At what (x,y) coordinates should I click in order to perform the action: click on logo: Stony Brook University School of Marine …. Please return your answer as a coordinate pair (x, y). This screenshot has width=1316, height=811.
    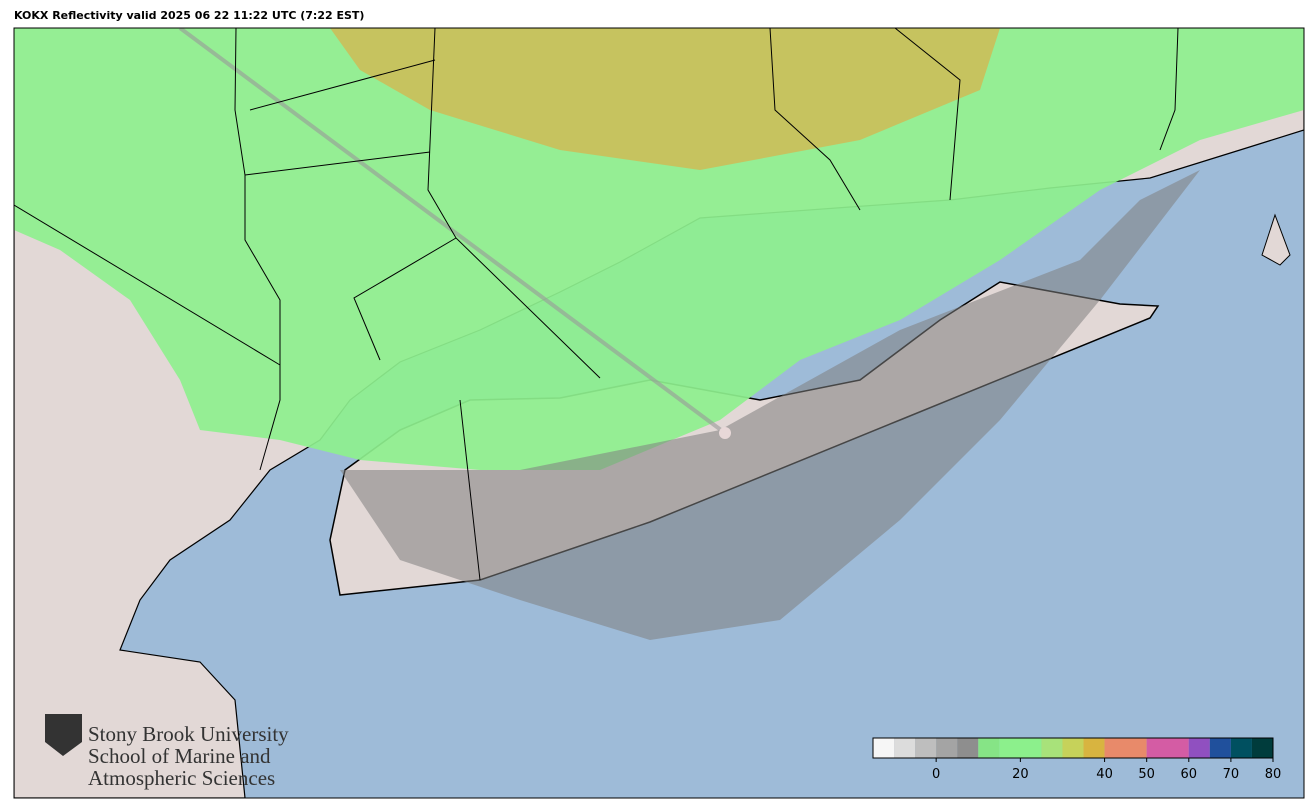
    Looking at the image, I should click on (167, 752).